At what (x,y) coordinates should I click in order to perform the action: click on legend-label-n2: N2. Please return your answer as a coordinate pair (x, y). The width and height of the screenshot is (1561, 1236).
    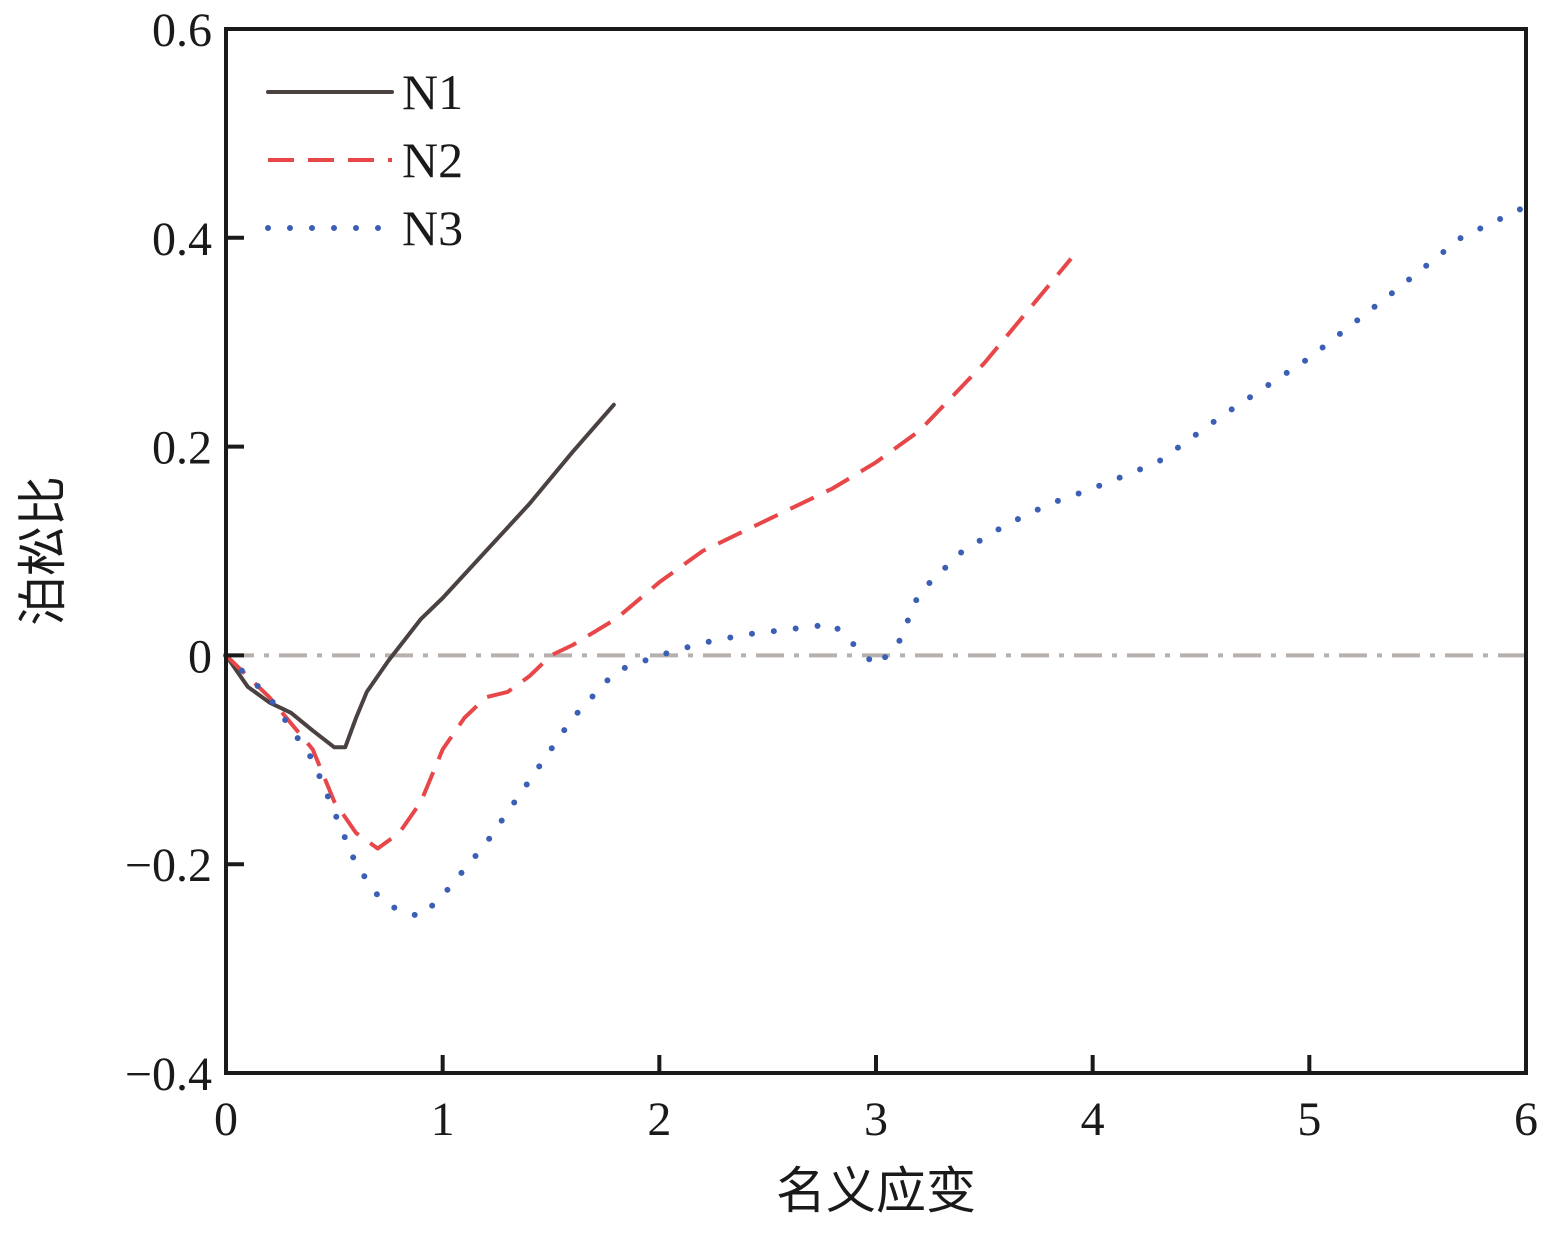
    Looking at the image, I should click on (432, 160).